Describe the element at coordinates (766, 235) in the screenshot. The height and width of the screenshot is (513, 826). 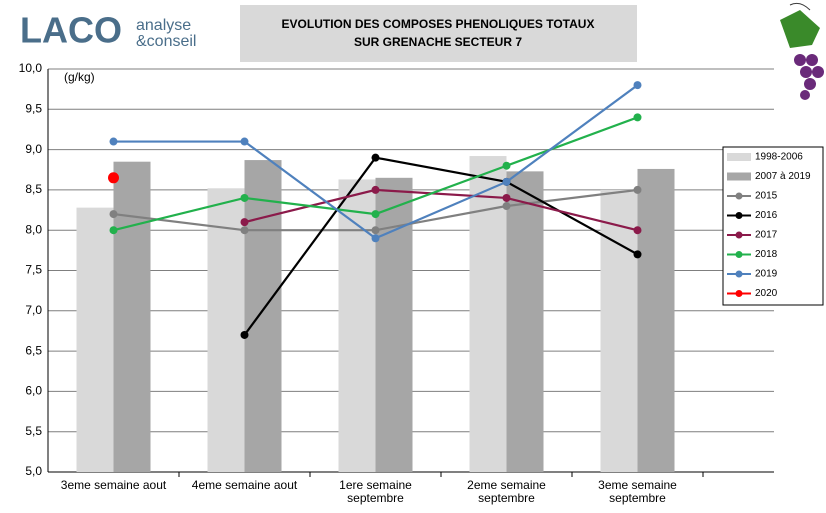
I see `legend-label: 2017` at that location.